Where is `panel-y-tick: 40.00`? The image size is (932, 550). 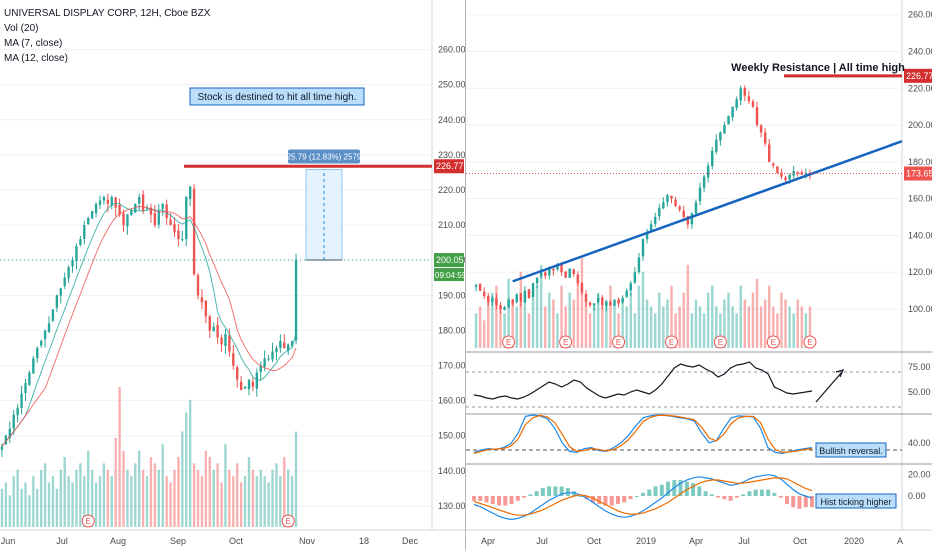 panel-y-tick: 40.00 is located at coordinates (919, 443).